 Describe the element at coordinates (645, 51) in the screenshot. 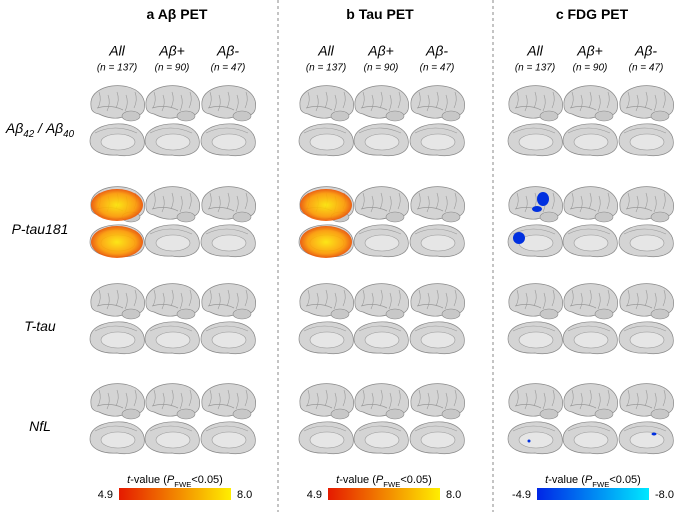

I see `column-header: Aβ-` at that location.